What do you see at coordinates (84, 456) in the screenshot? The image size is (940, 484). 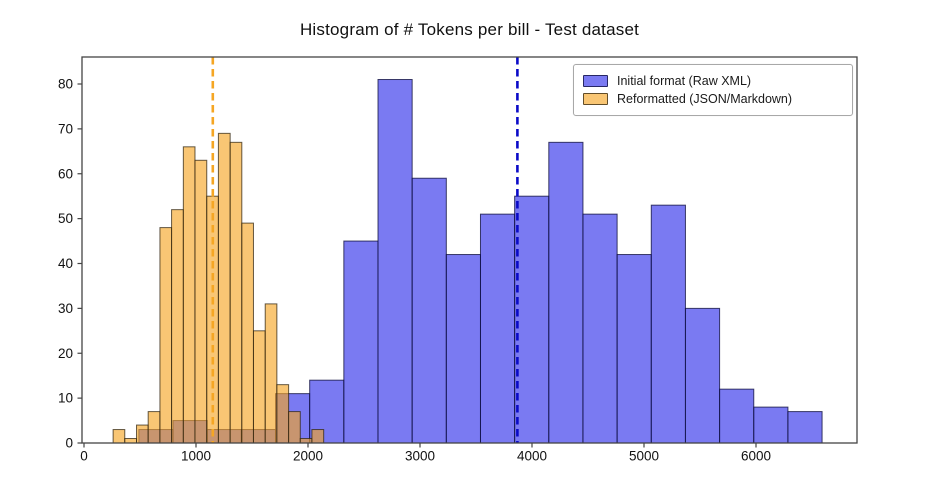 I see `x-tick-label: 0` at bounding box center [84, 456].